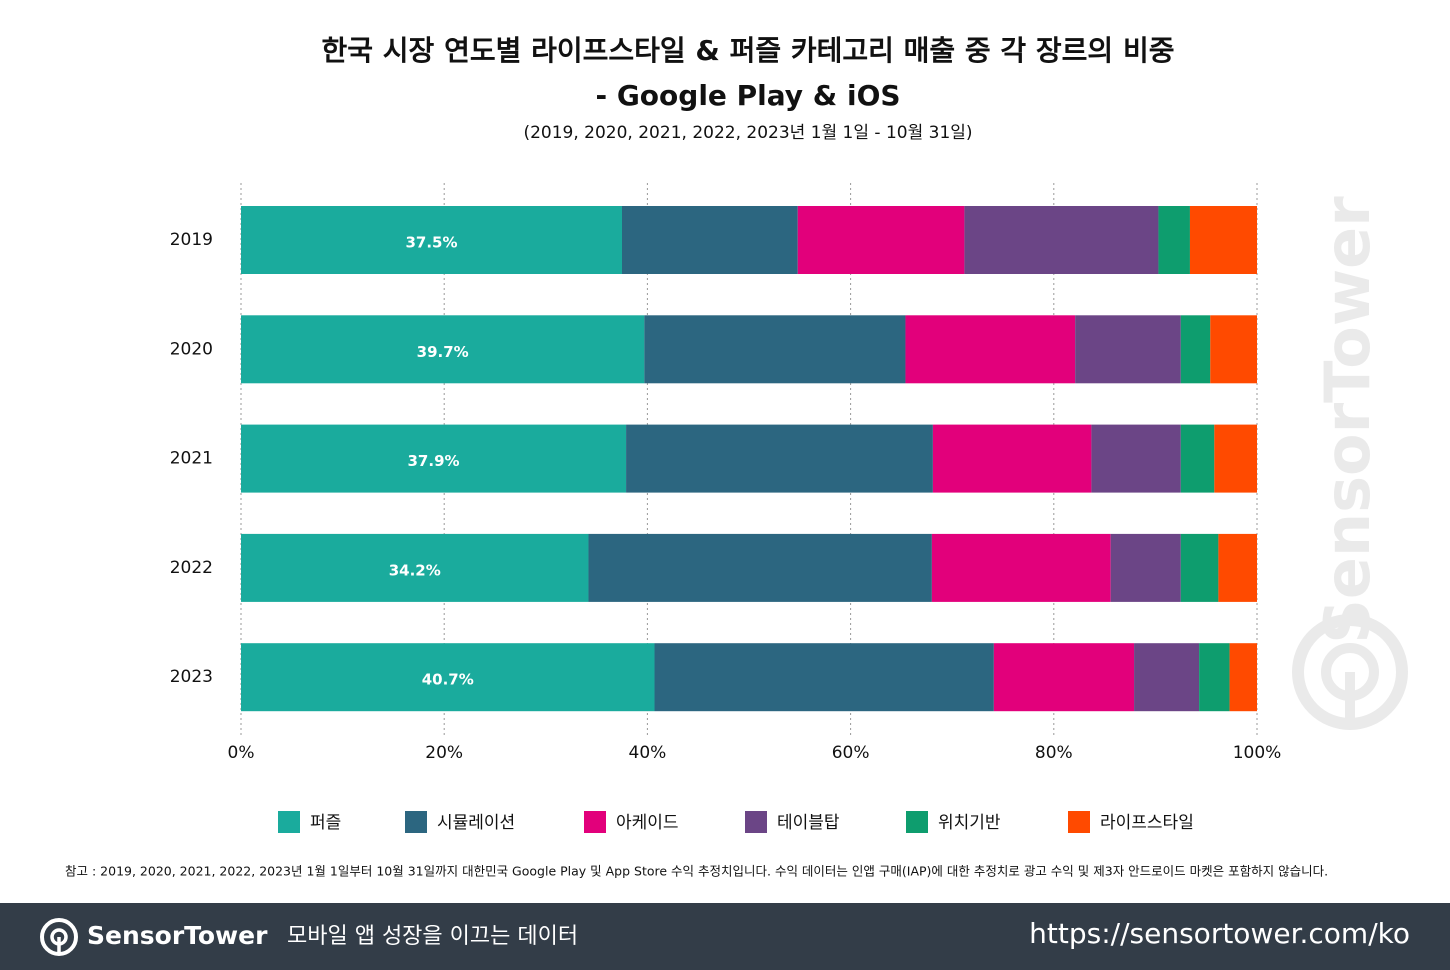  I want to click on legend-label: 테이블탑, so click(808, 823).